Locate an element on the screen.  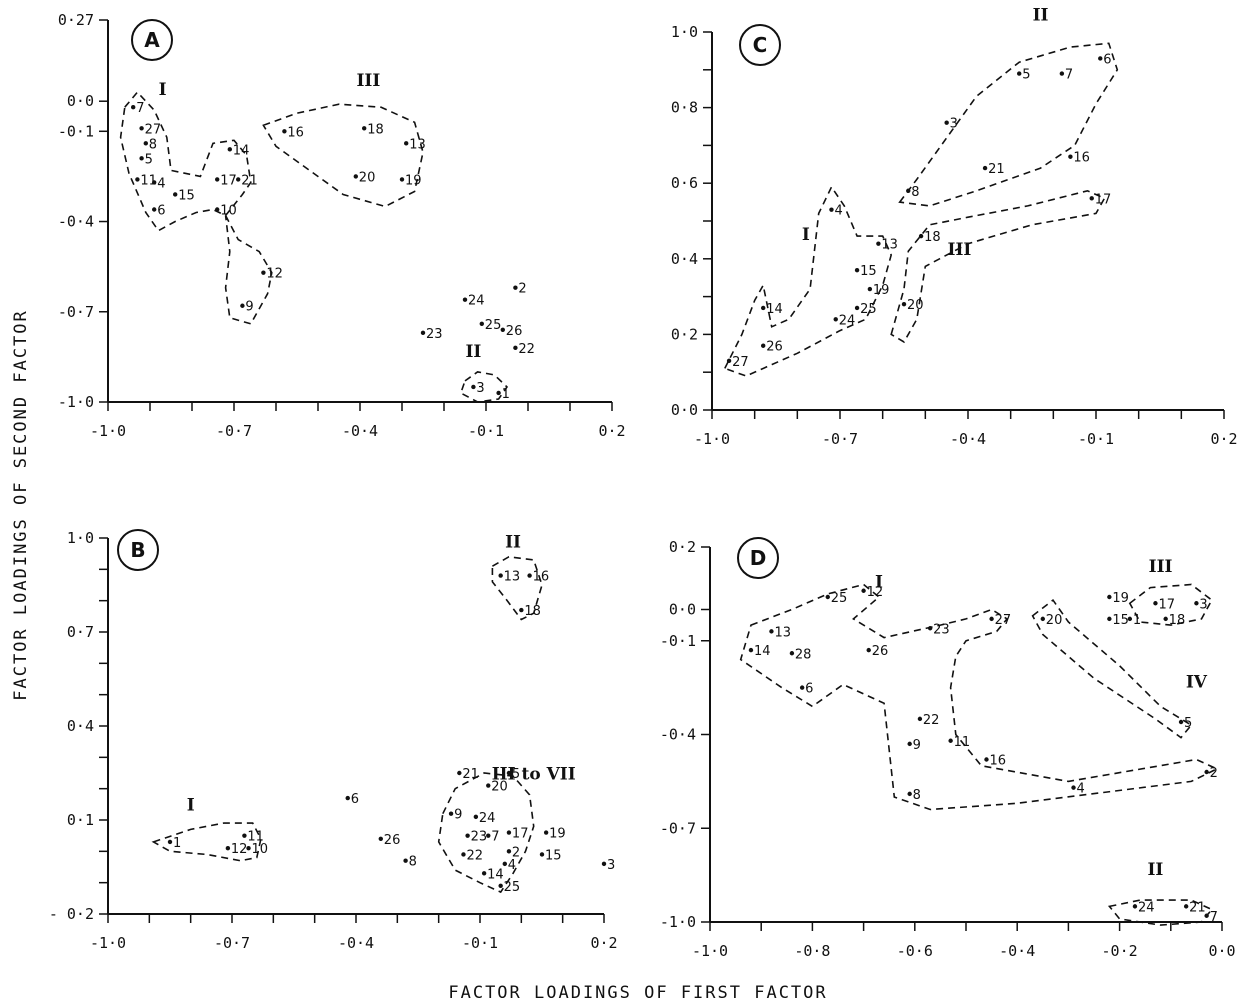
point-label: 8 is located at coordinates (153, 144).